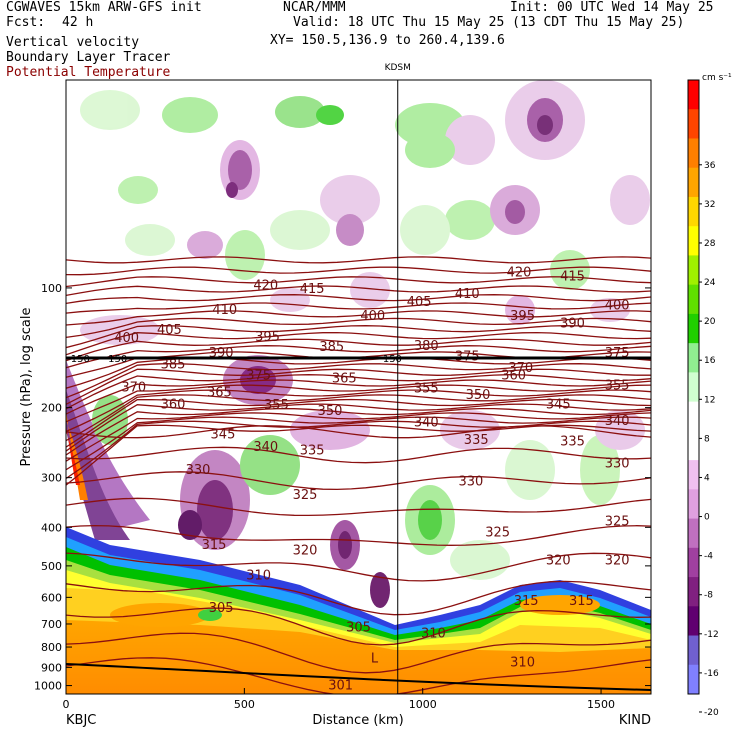 The image size is (740, 740). I want to click on colorbar-tick-label: 4, so click(707, 478).